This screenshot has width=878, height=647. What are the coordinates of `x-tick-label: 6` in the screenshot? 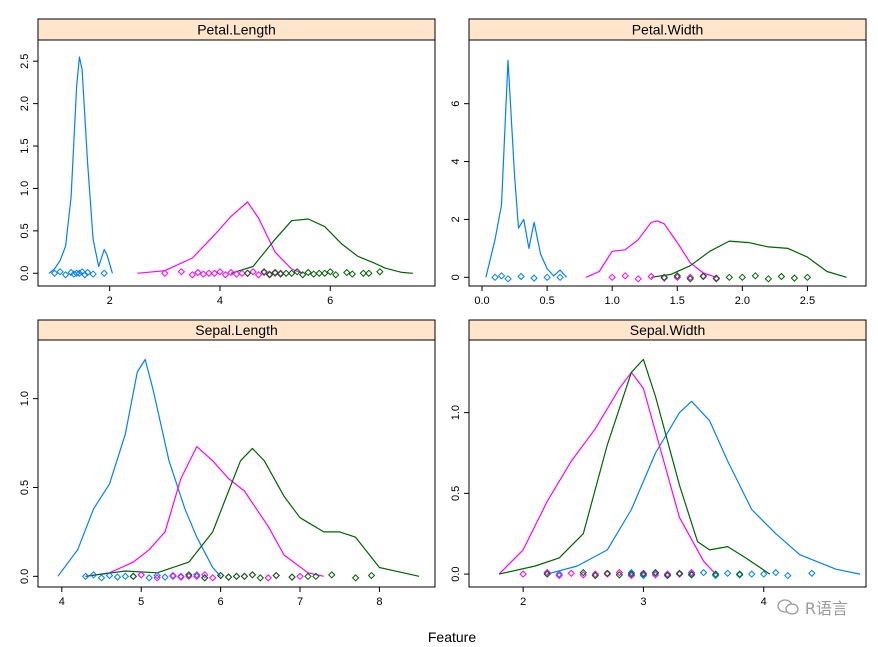 It's located at (330, 301).